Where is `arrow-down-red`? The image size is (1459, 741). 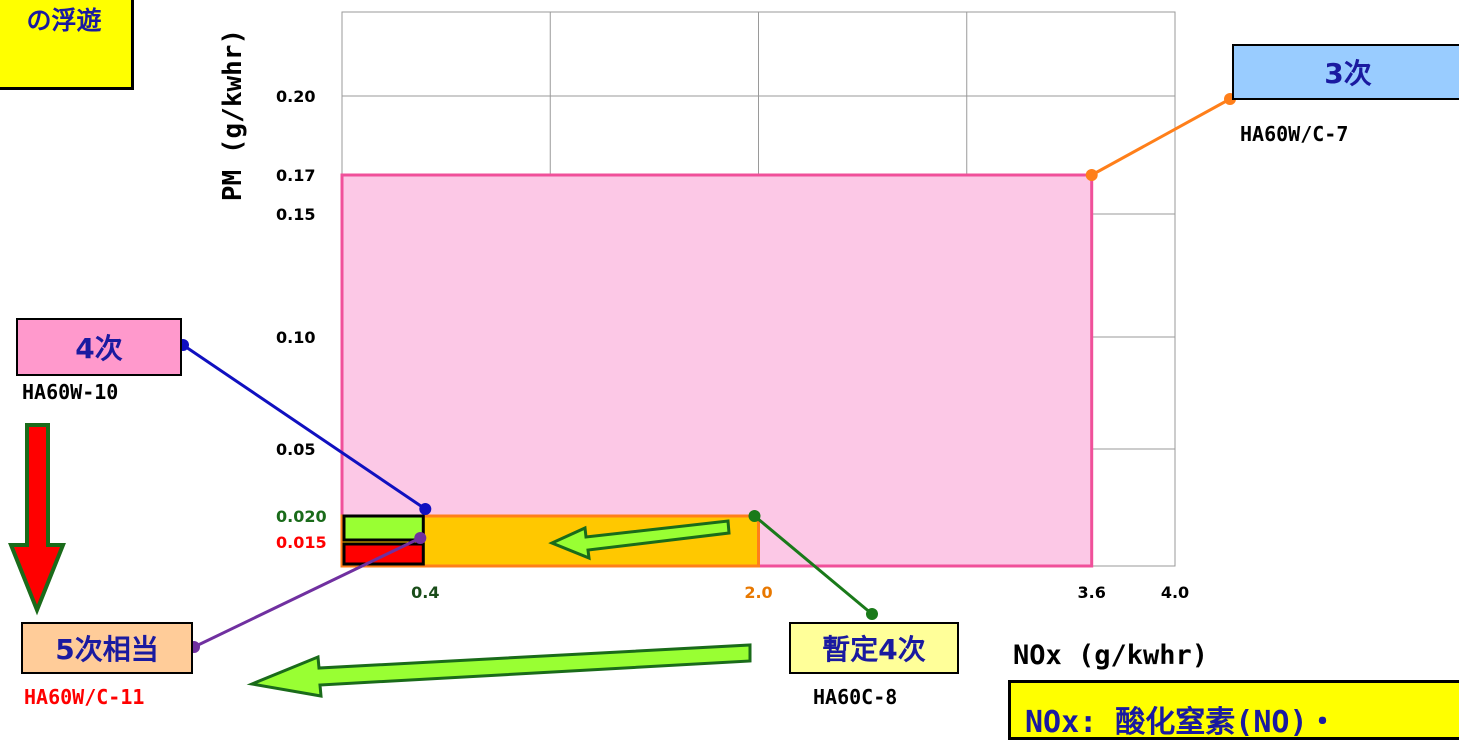 arrow-down-red is located at coordinates (37, 519).